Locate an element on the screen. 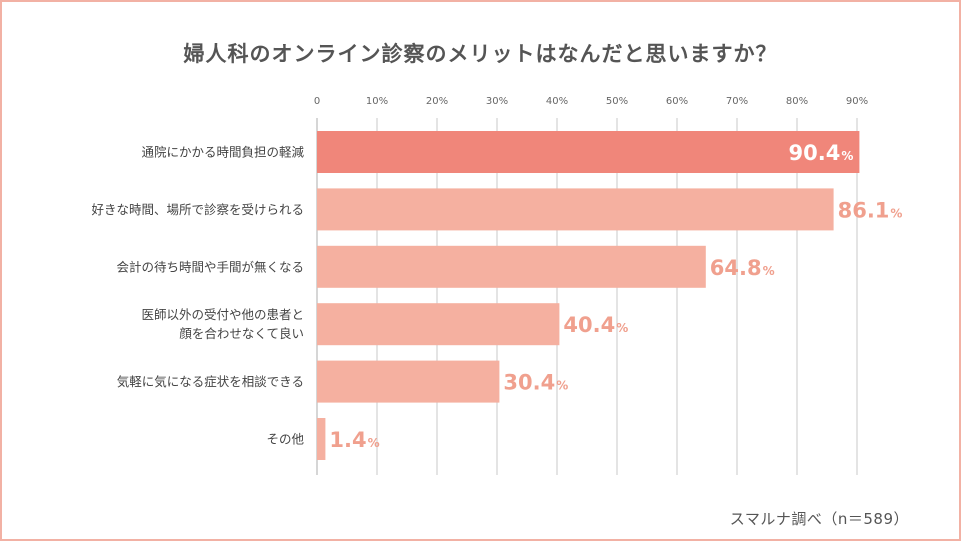 The width and height of the screenshot is (961, 541). x-tick-label: 90% is located at coordinates (857, 101).